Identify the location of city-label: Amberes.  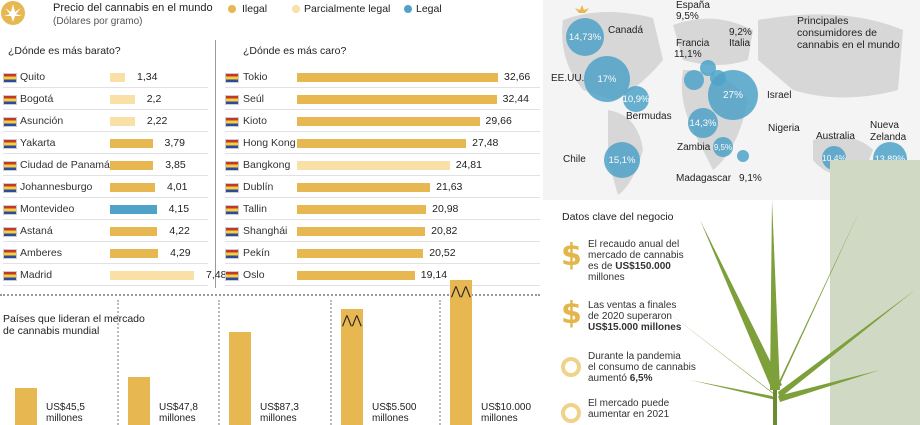
(41, 253).